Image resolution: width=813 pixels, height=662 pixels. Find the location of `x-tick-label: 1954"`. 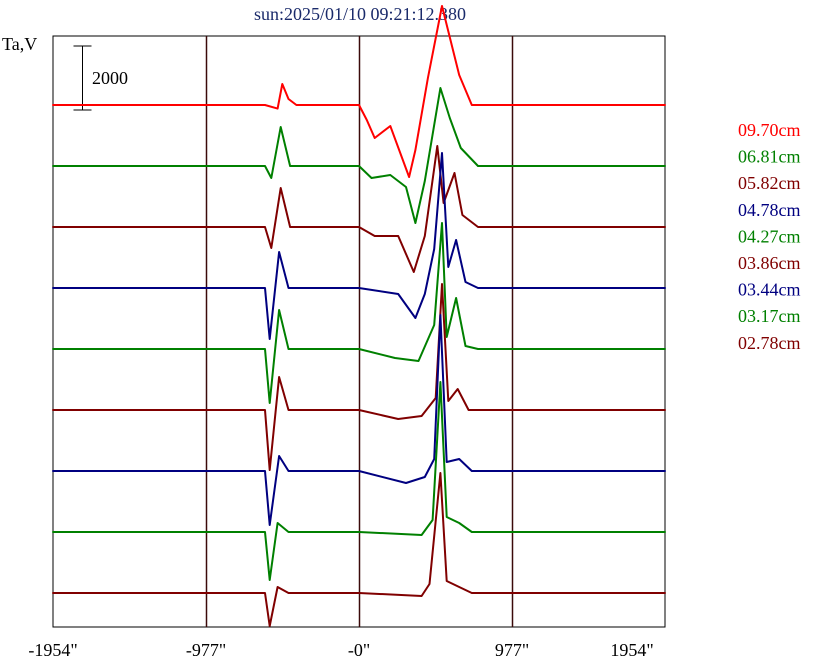

x-tick-label: 1954" is located at coordinates (631, 650).